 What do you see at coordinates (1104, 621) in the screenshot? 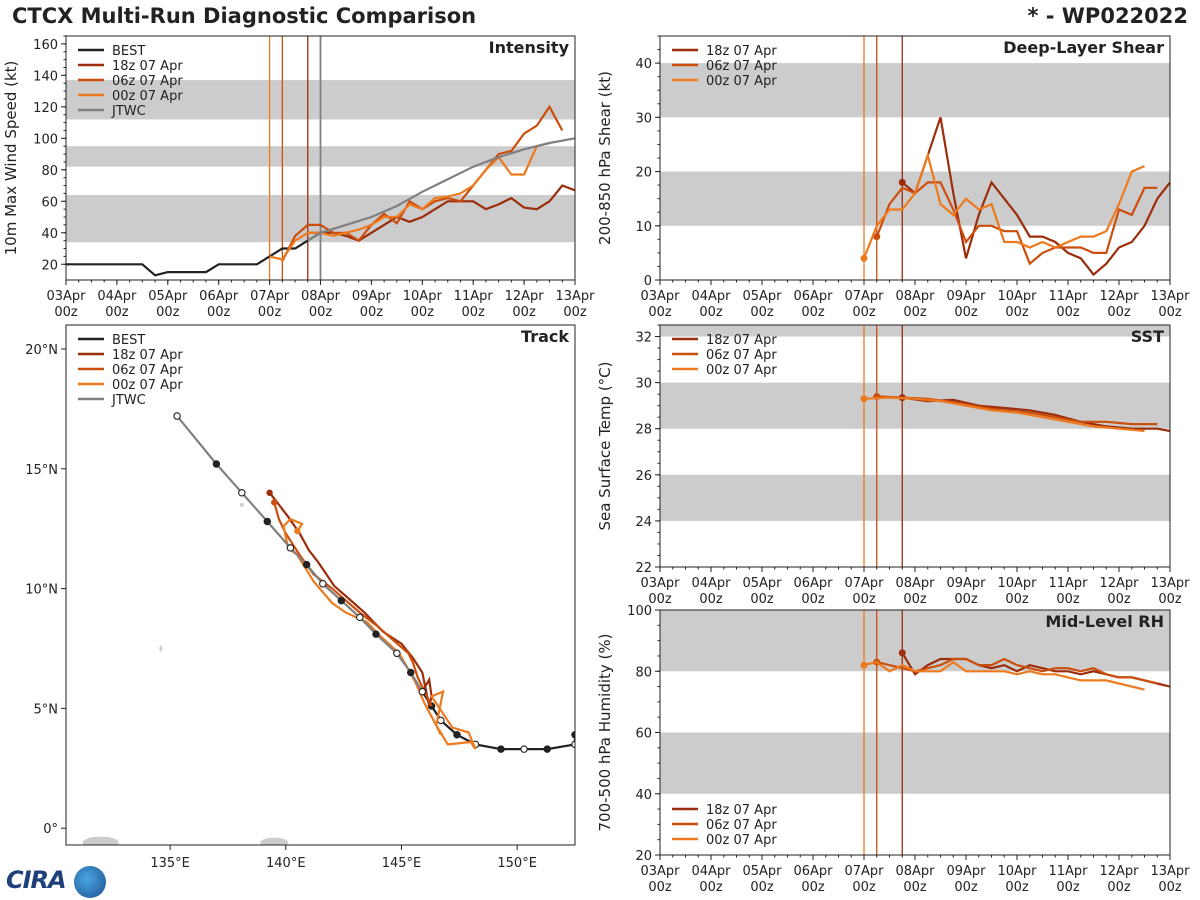
I see `panel-title: Mid-Level RH` at bounding box center [1104, 621].